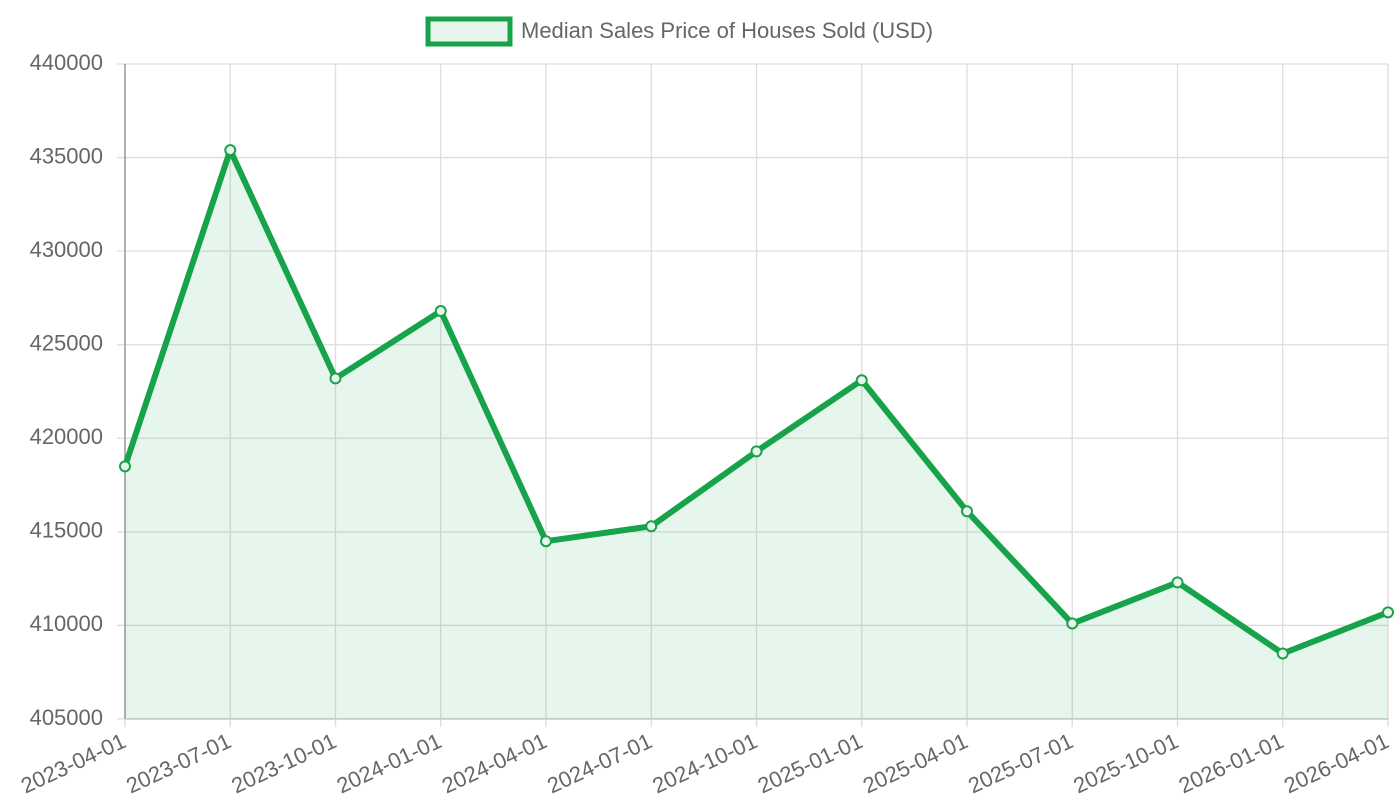 The width and height of the screenshot is (1400, 800). Describe the element at coordinates (66, 717) in the screenshot. I see `y-tick-label: 405000` at that location.